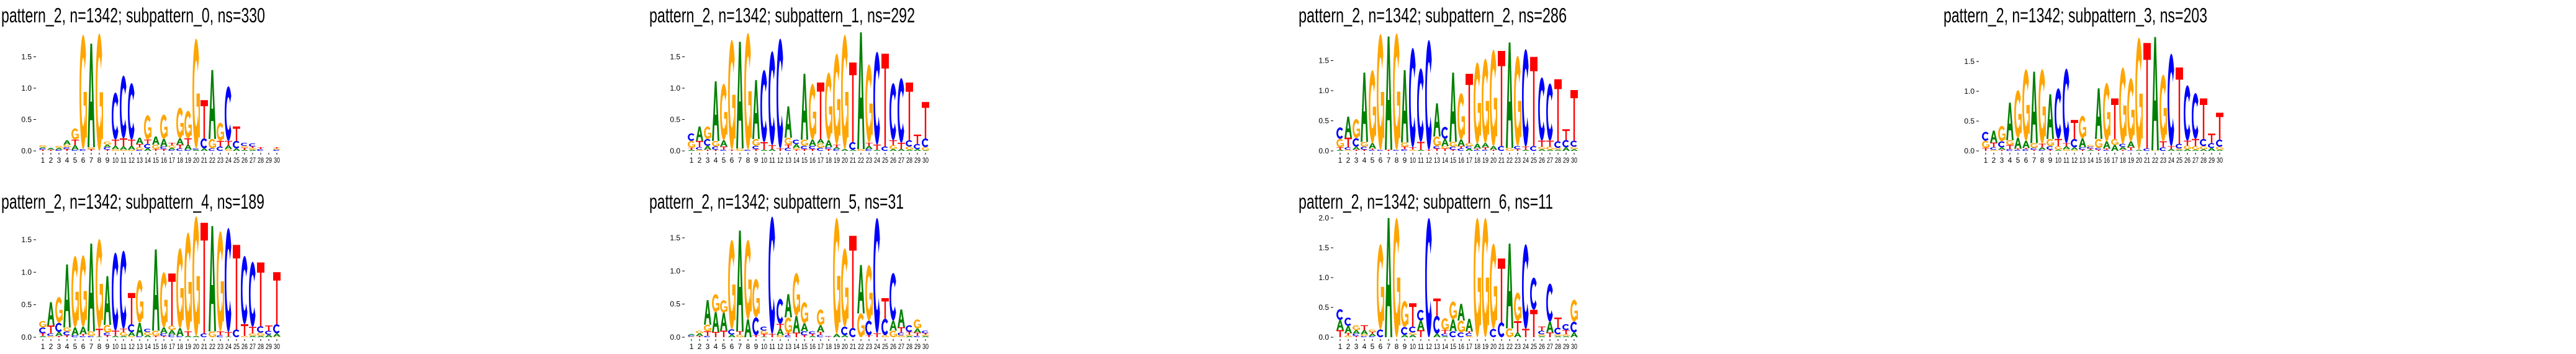  I want to click on x-tick-label: 6, so click(1381, 160).